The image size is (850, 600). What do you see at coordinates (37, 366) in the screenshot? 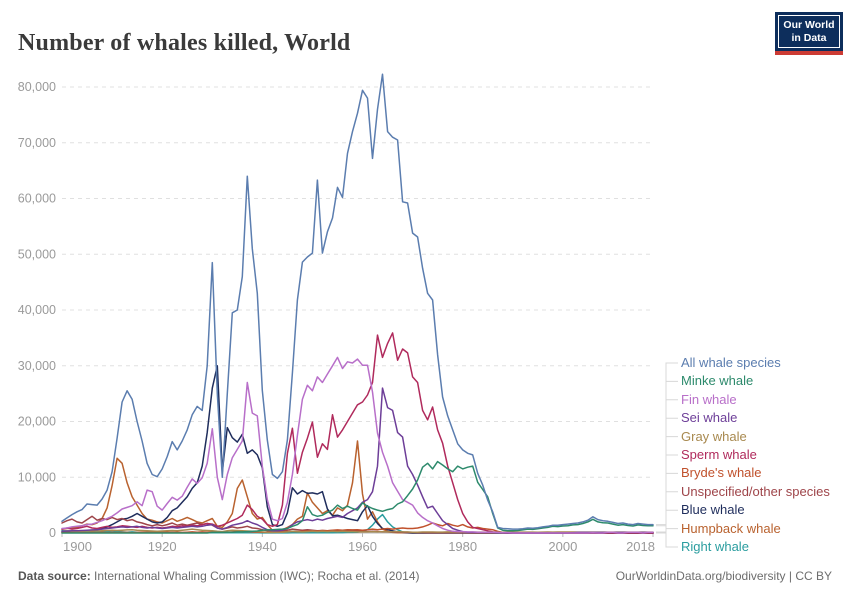
I see `y-tick-label: 30,000` at bounding box center [37, 366].